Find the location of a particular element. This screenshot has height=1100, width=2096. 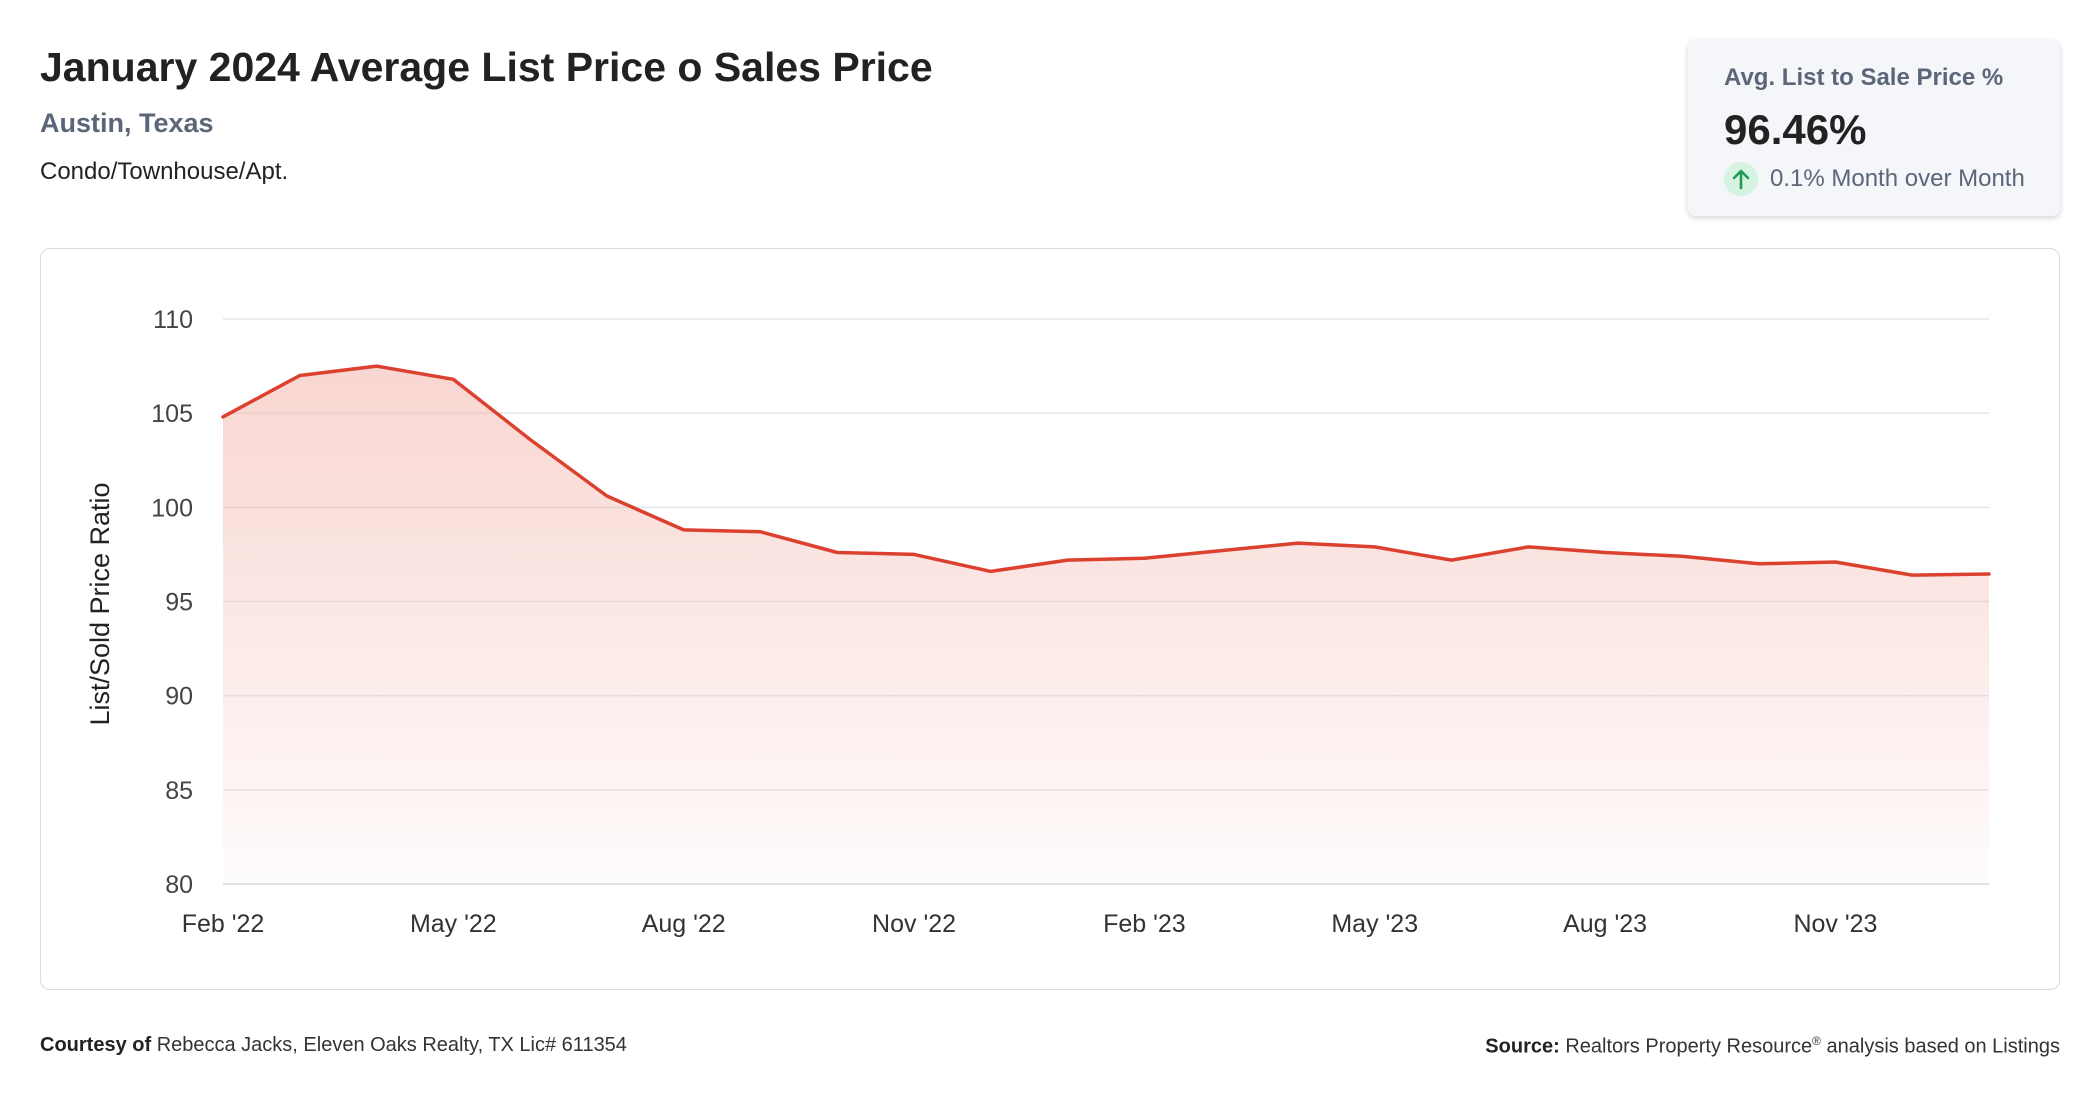

x-tick-label: Nov '22 is located at coordinates (914, 924).